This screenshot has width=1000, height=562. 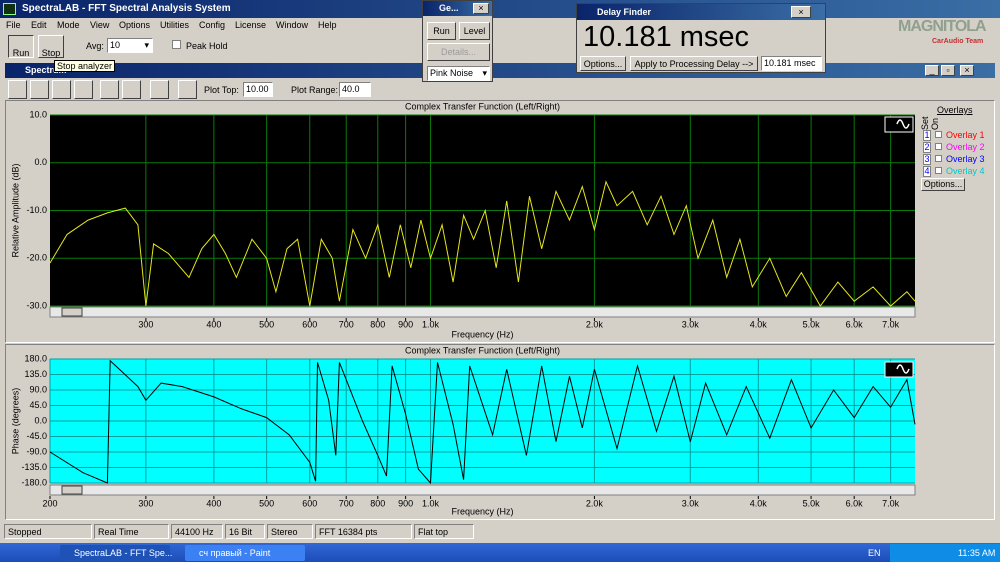 I want to click on overlay-name: Overlay 3, so click(x=965, y=159).